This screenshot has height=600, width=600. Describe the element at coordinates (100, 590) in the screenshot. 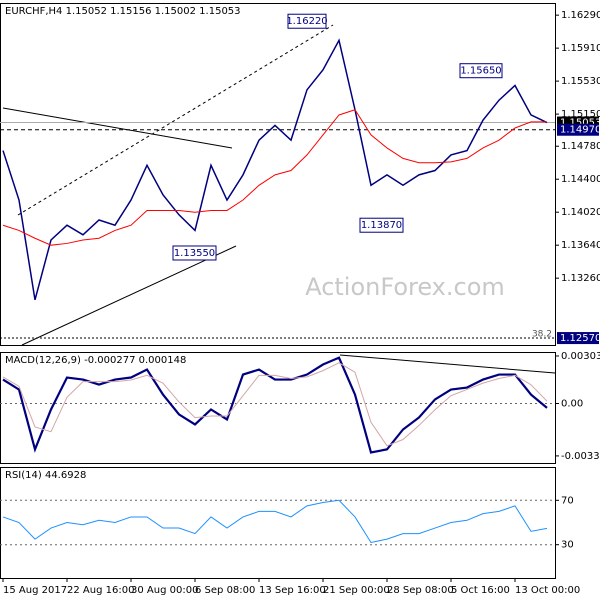

I see `x-tick-label: 22 Aug 16:00` at that location.